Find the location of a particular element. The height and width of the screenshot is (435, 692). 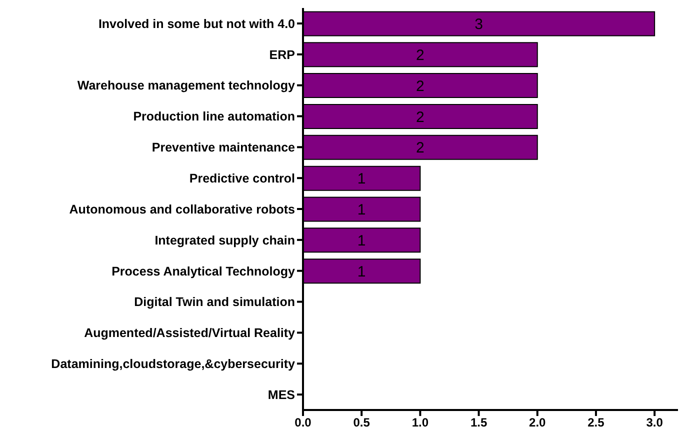

y-tick-label: Integrated supply chain is located at coordinates (224, 240).